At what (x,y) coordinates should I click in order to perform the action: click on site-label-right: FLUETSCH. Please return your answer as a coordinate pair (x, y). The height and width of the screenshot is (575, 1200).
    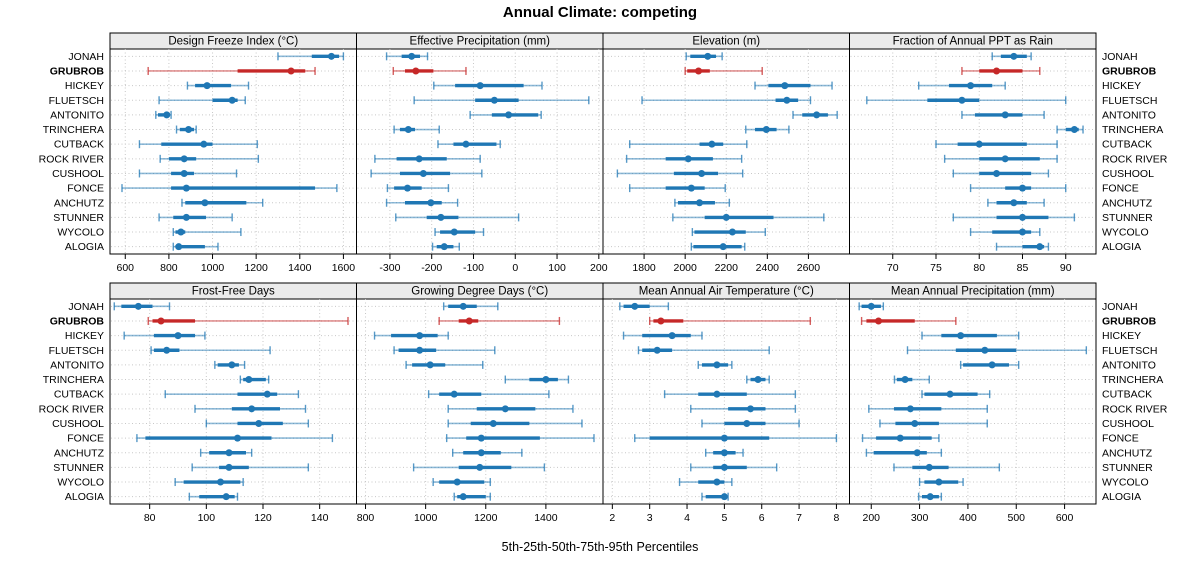
    Looking at the image, I should click on (1129, 351).